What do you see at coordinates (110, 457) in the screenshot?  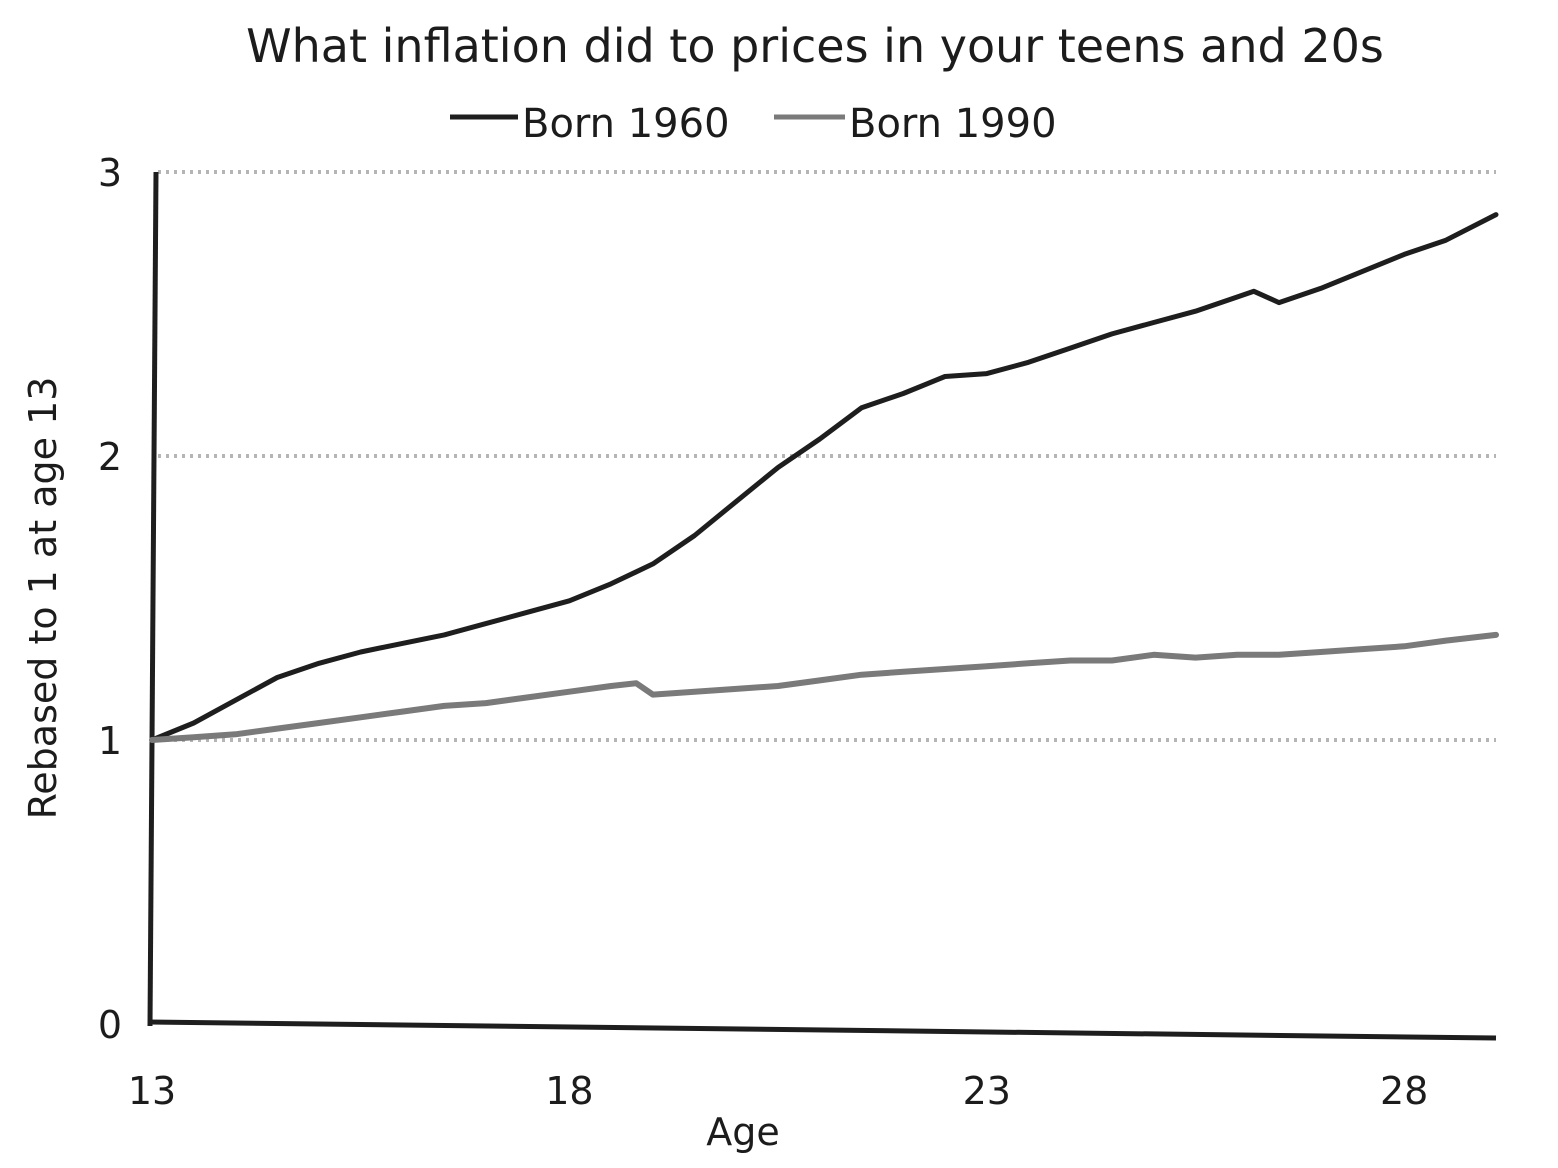 I see `y-tick-label-2: 2` at bounding box center [110, 457].